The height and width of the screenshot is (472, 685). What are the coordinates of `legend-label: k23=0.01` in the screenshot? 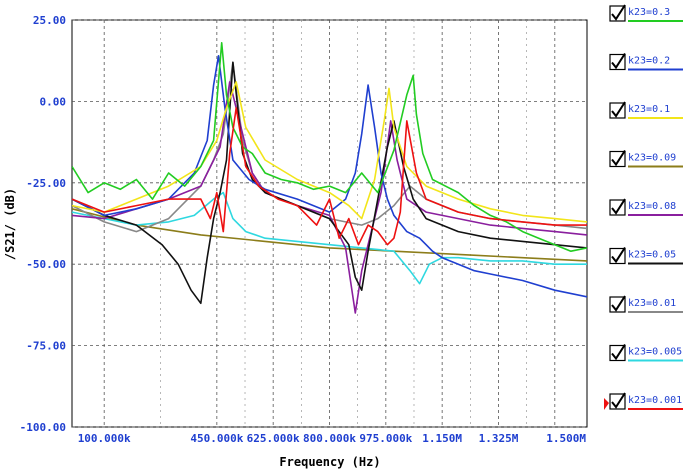 It's located at (652, 303).